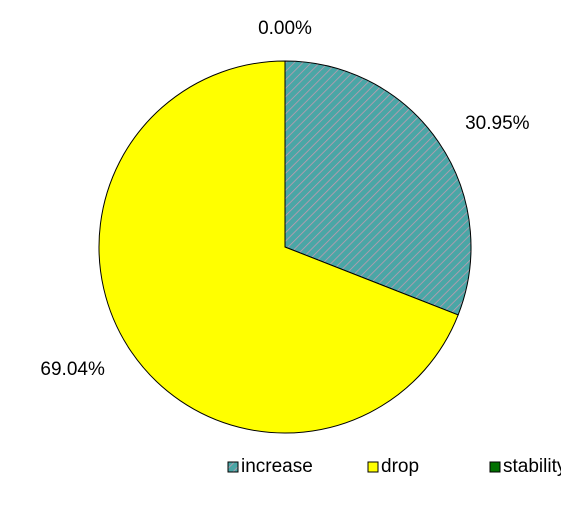  Describe the element at coordinates (497, 123) in the screenshot. I see `slice-label: 30.95%` at that location.